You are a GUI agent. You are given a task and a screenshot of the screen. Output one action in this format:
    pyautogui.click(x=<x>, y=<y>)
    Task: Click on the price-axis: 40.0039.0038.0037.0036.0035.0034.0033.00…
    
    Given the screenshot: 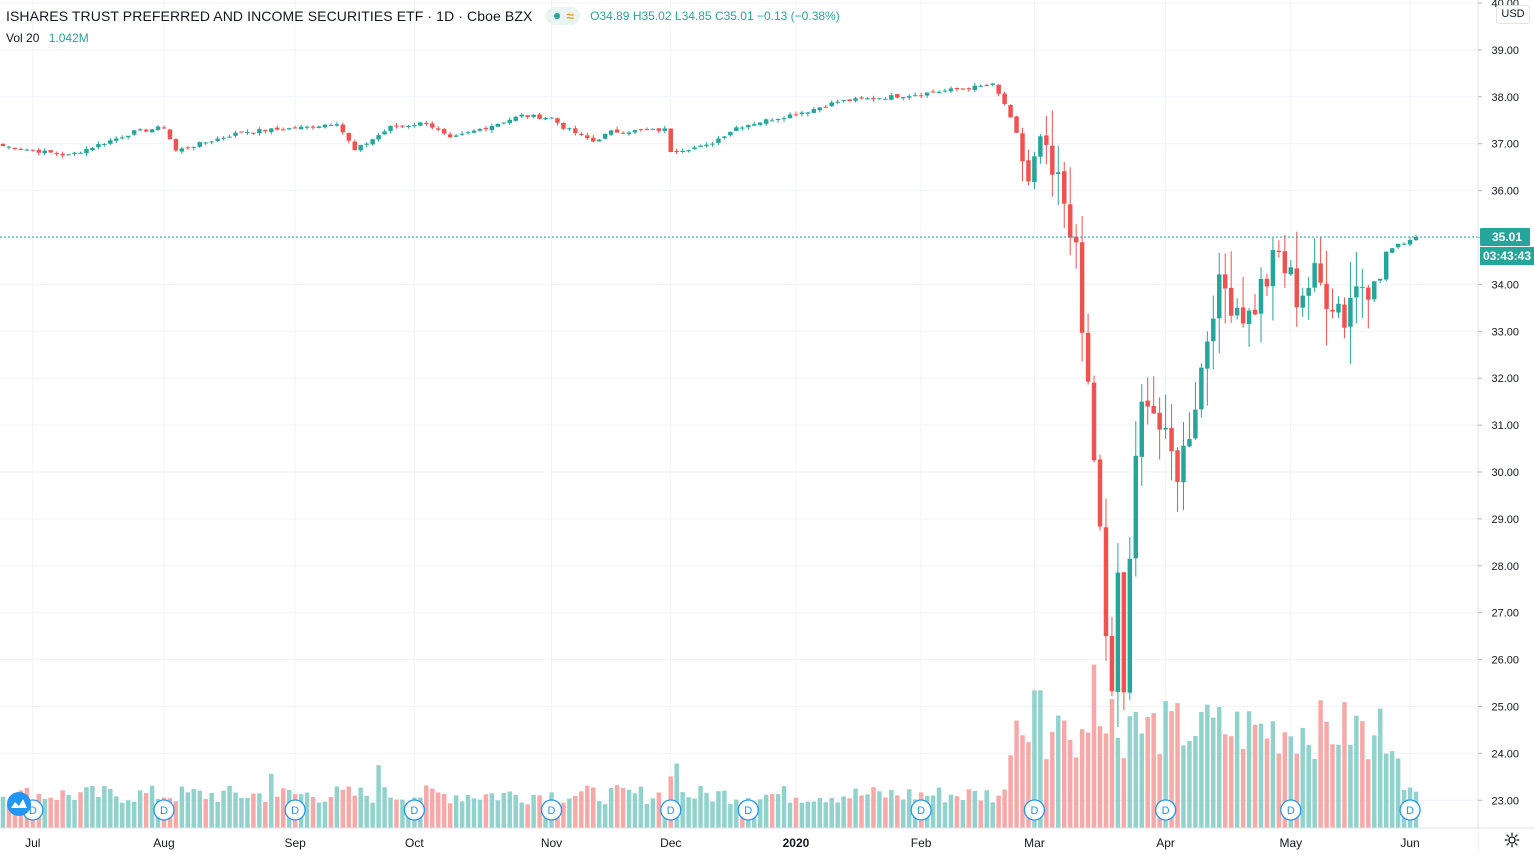 What is the action you would take?
    pyautogui.click(x=1505, y=426)
    